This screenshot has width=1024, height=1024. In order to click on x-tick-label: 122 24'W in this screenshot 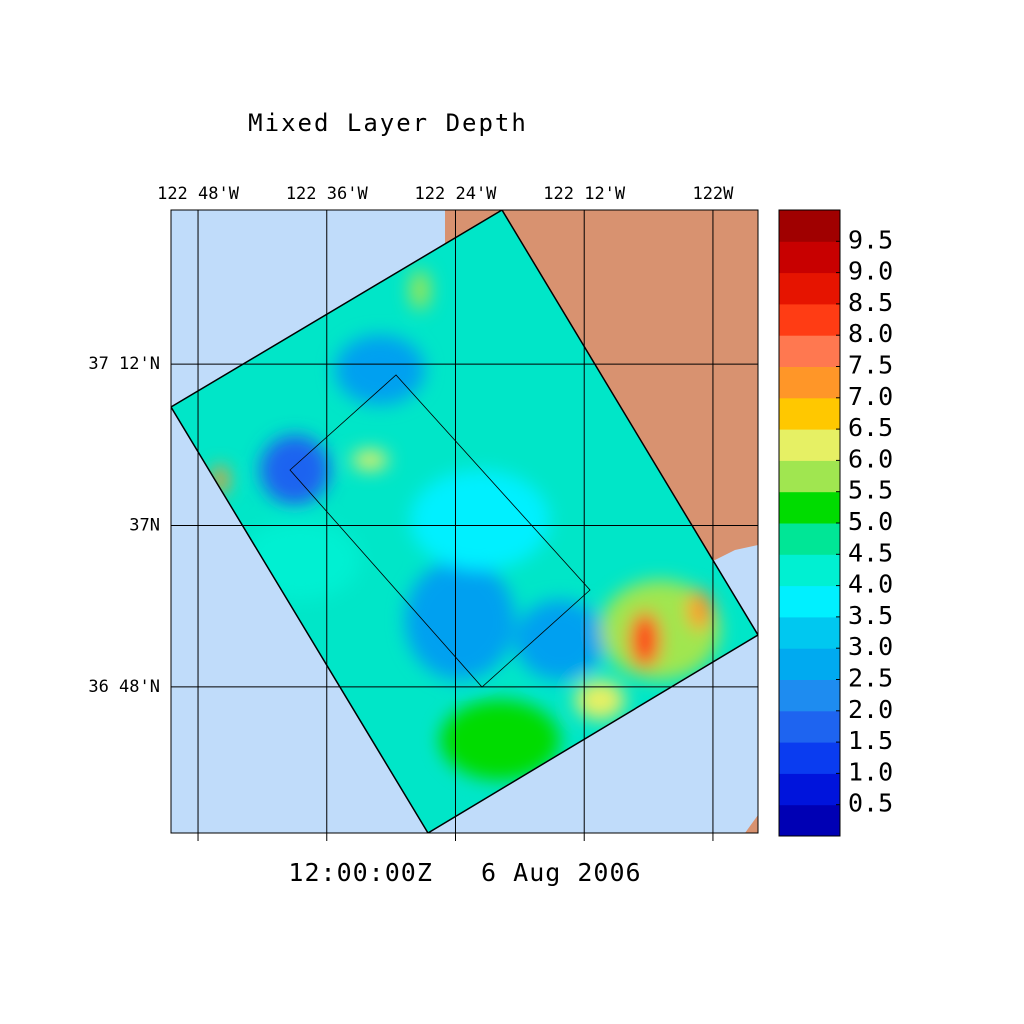, I will do `click(456, 194)`.